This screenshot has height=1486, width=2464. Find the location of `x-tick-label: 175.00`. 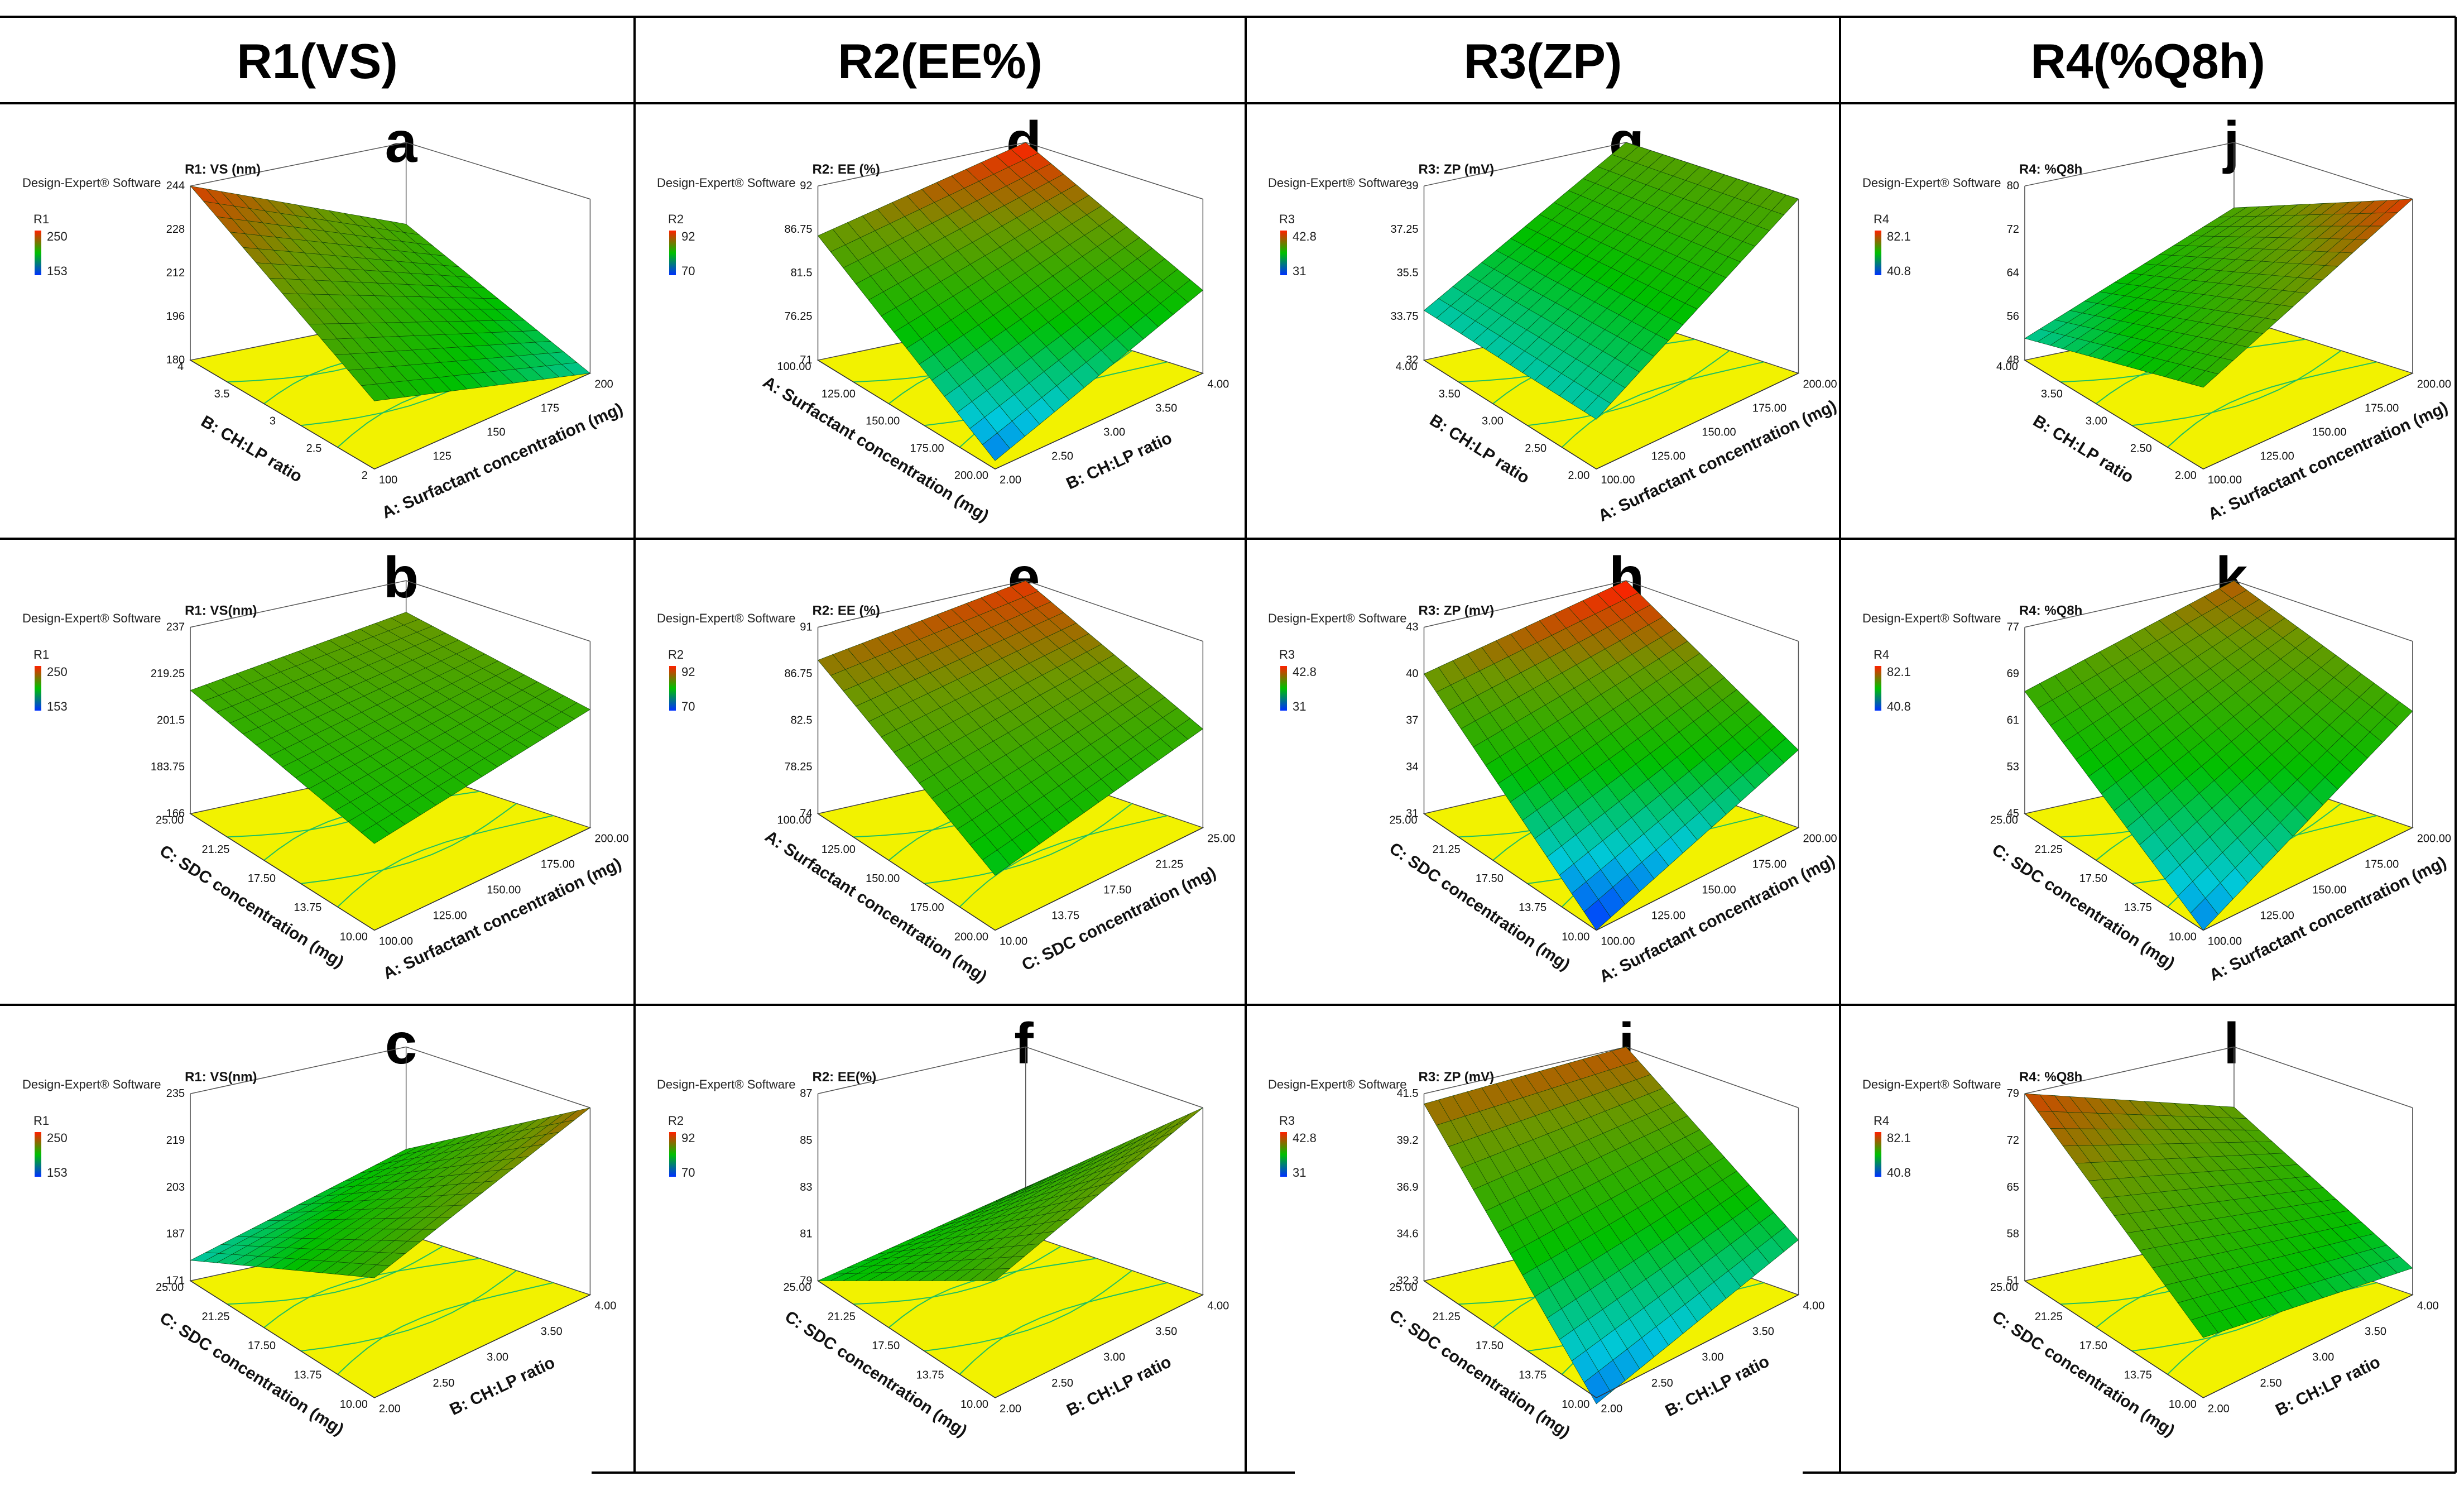

x-tick-label: 175.00 is located at coordinates (927, 908).